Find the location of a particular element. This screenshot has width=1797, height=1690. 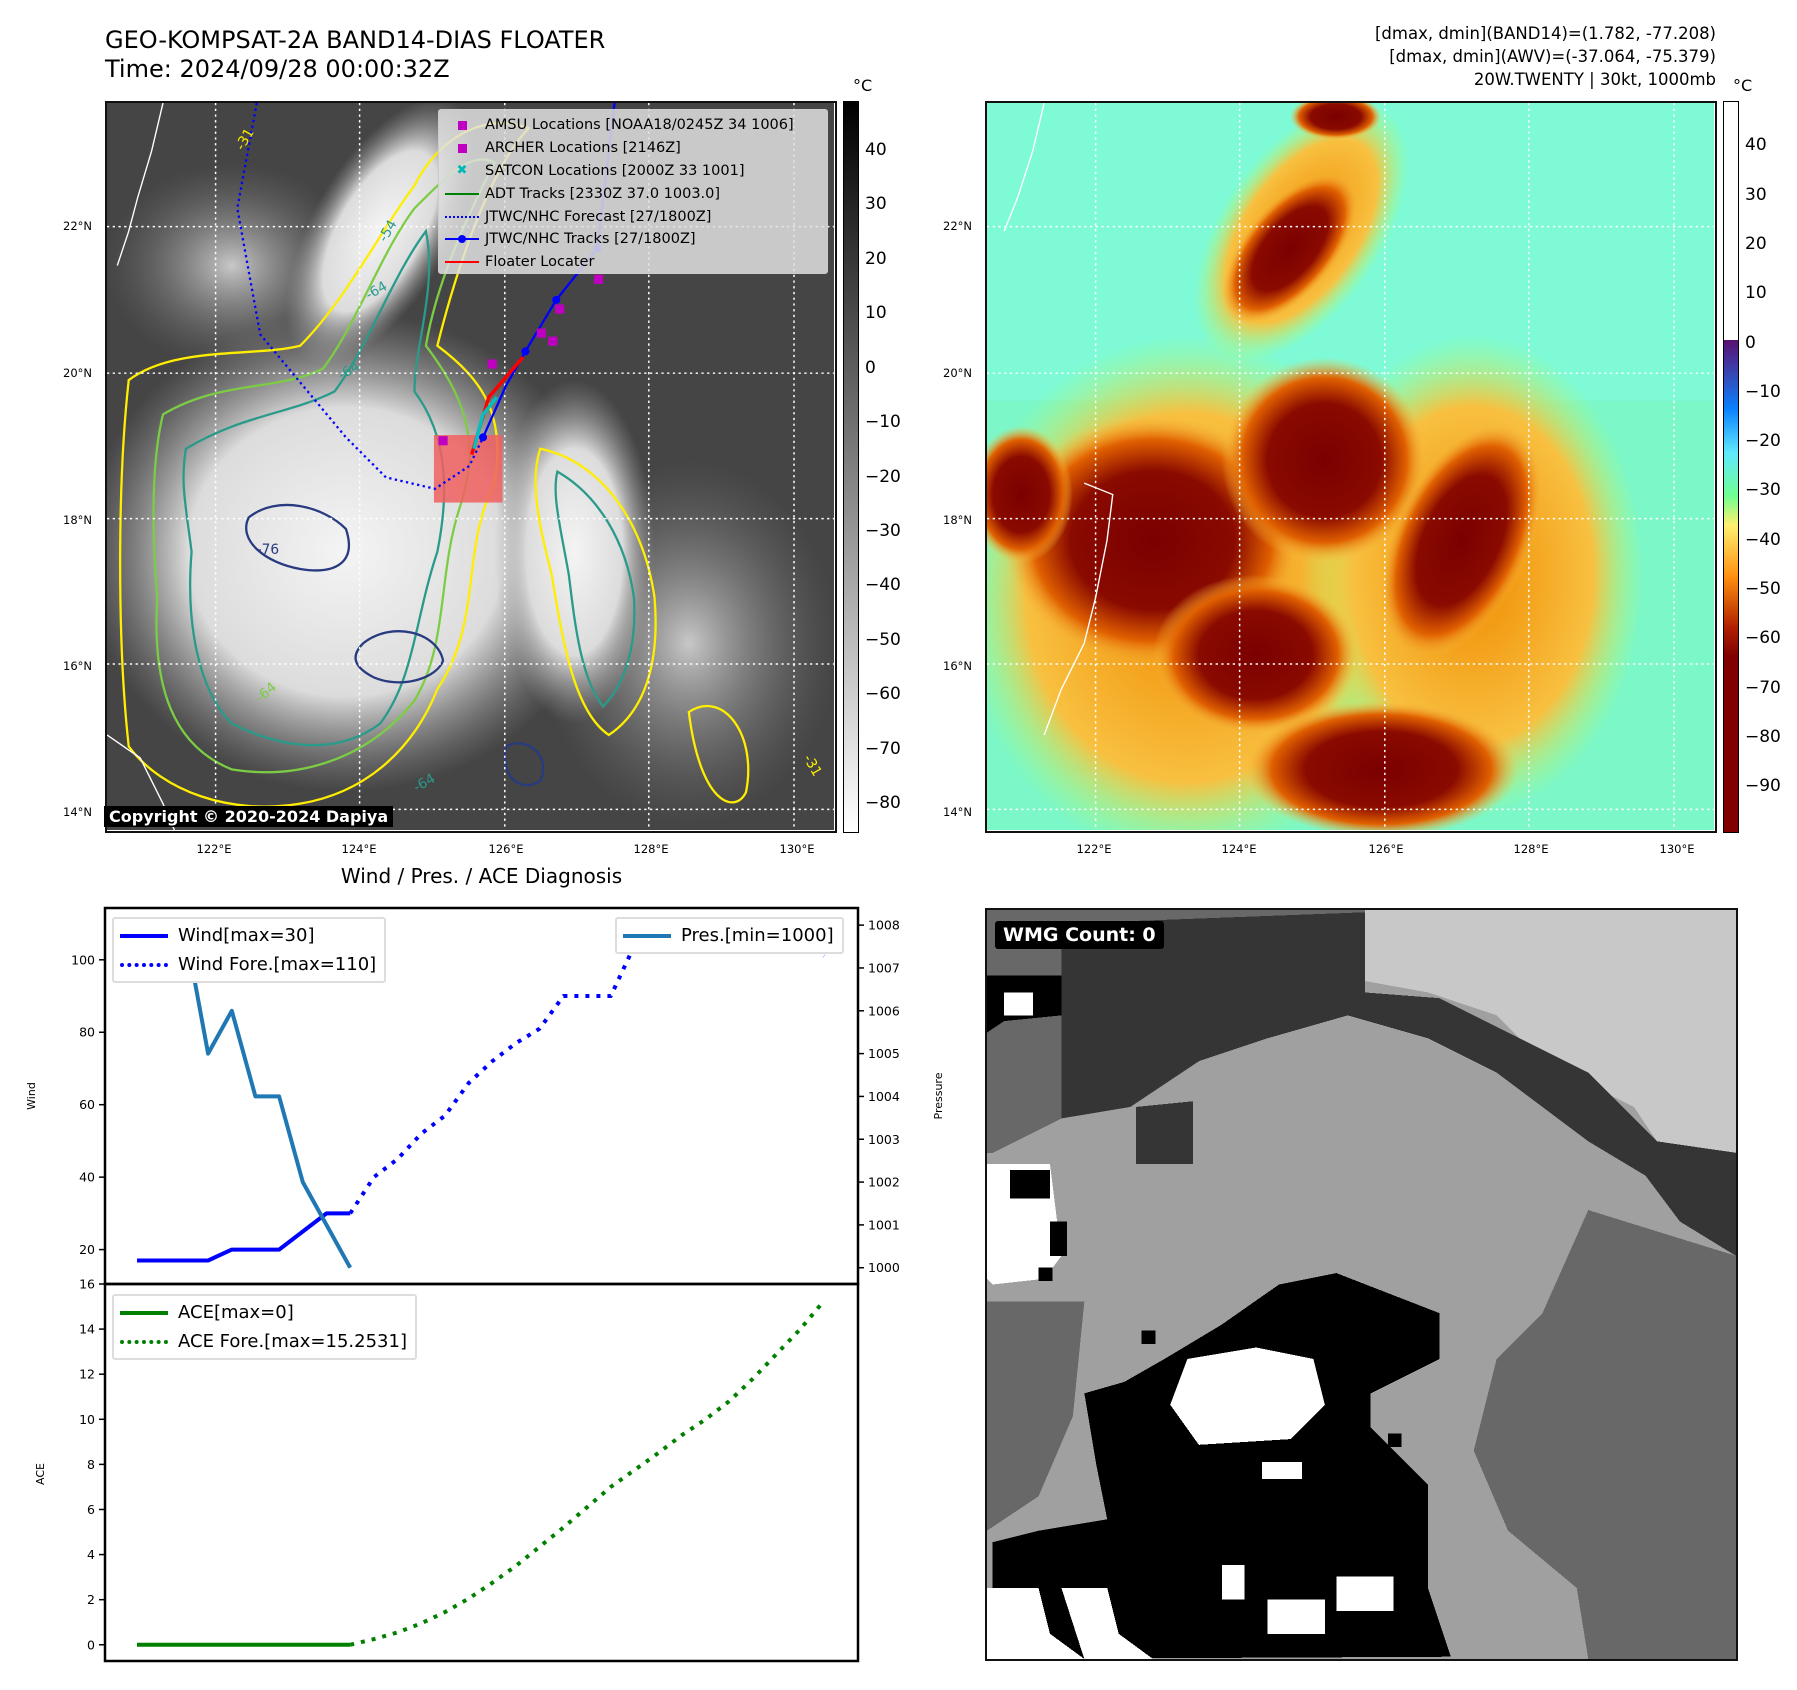

tick-label: 14 is located at coordinates (87, 1329).